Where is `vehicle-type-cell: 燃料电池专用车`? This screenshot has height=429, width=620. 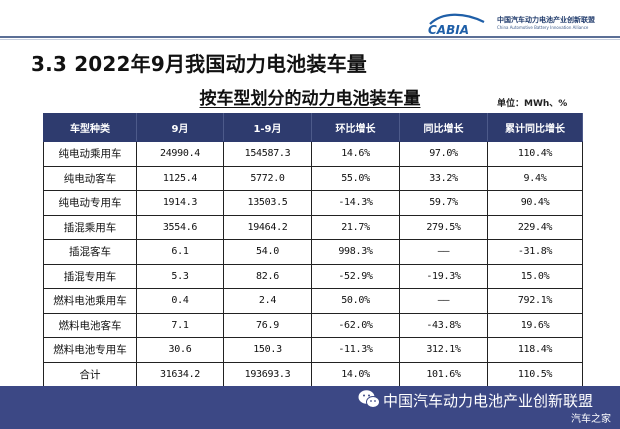 vehicle-type-cell: 燃料电池专用车 is located at coordinates (90, 350).